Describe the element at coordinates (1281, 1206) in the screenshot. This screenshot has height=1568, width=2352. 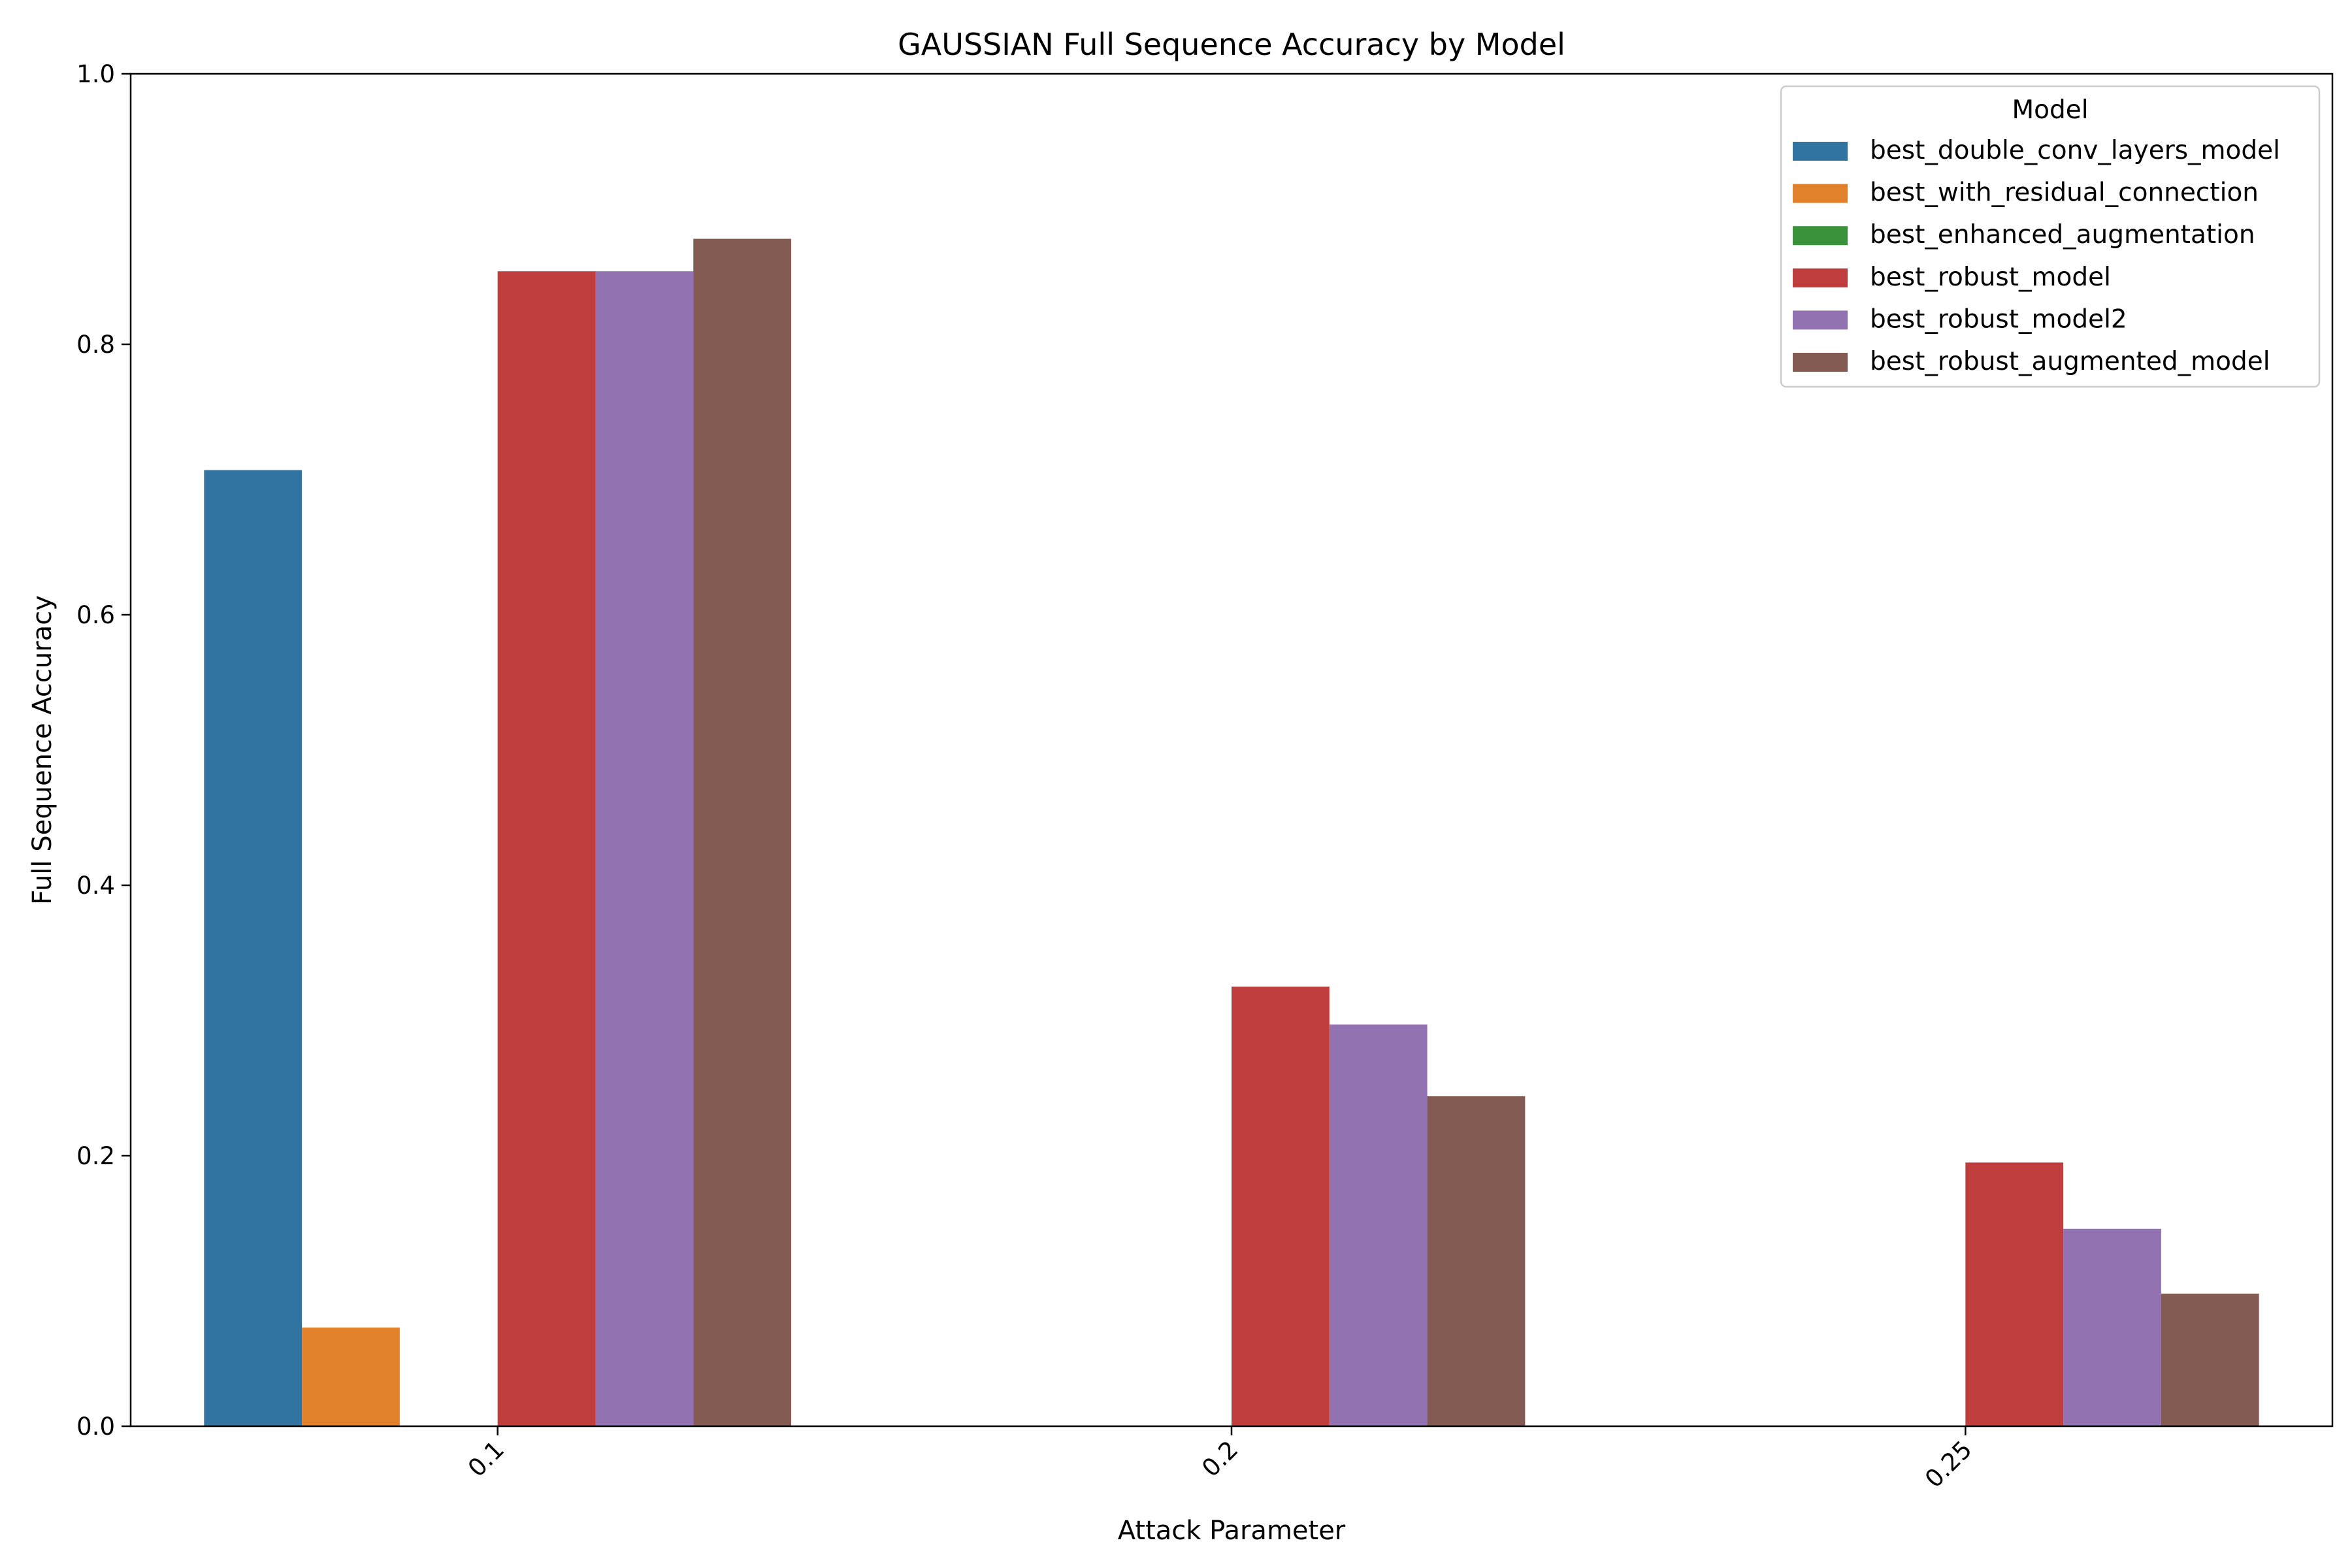
I see `bar-best_robust_model-0.2` at that location.